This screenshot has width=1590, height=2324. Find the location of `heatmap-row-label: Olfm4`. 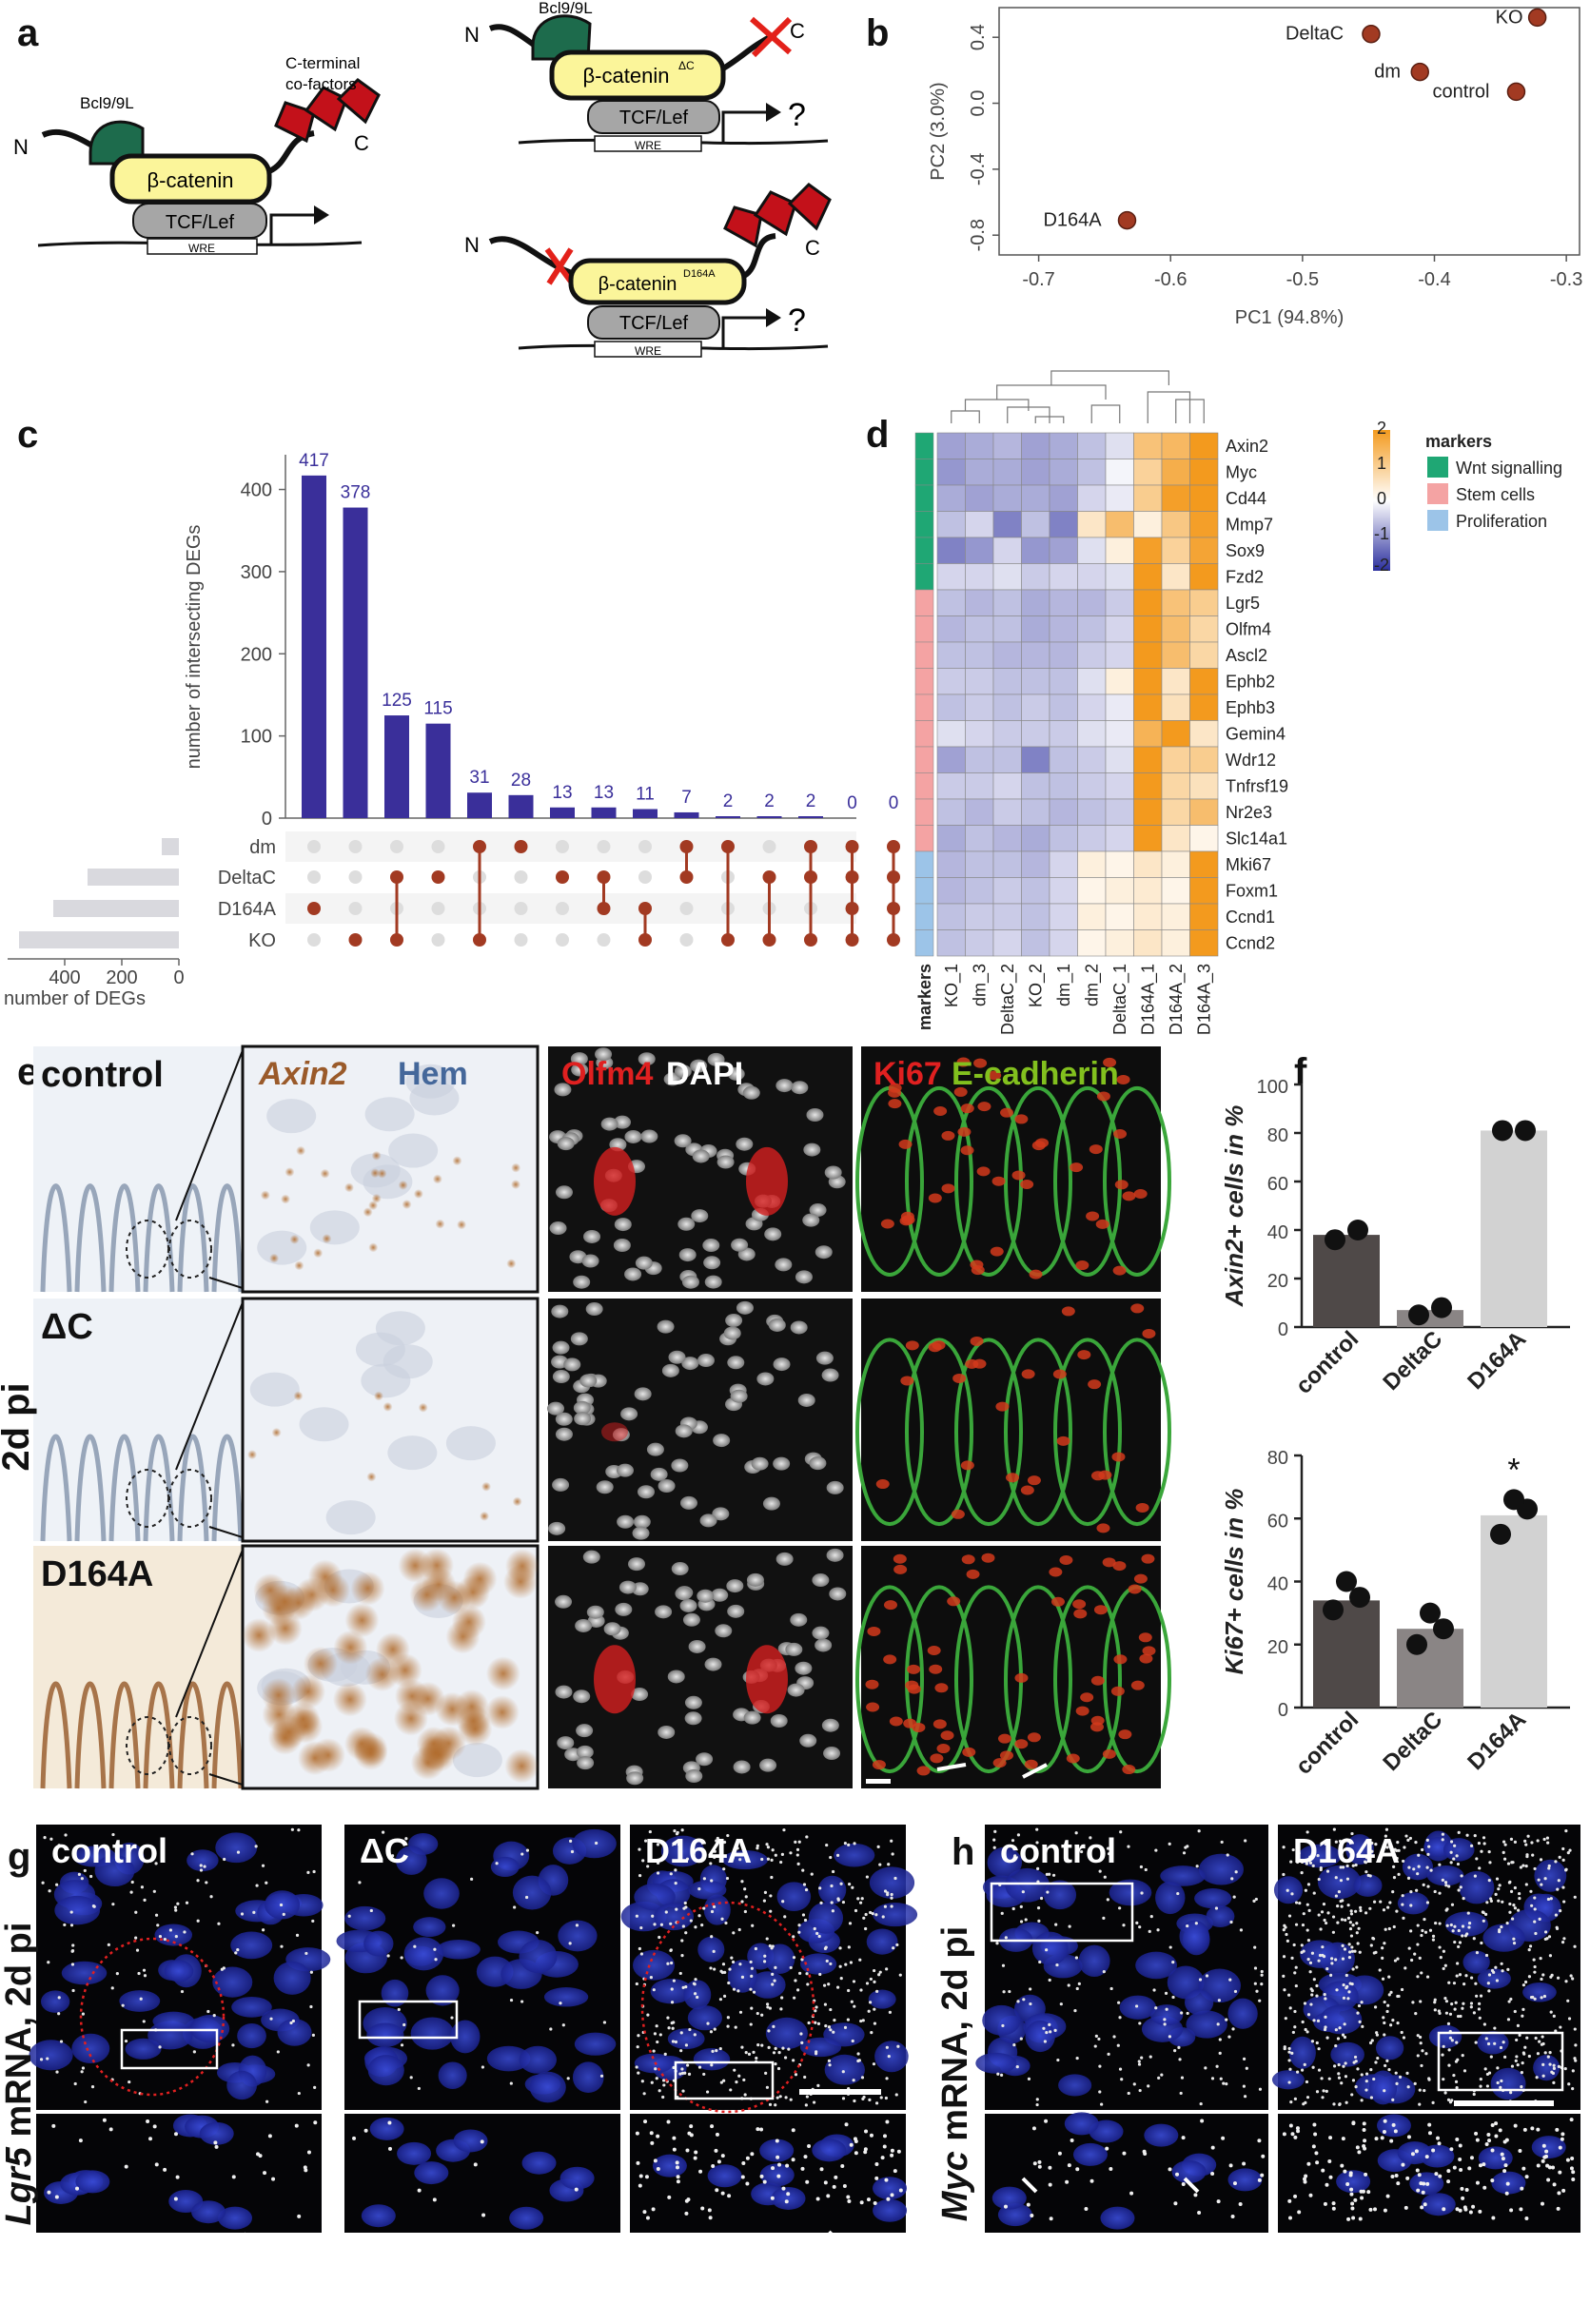

heatmap-row-label: Olfm4 is located at coordinates (1248, 629).